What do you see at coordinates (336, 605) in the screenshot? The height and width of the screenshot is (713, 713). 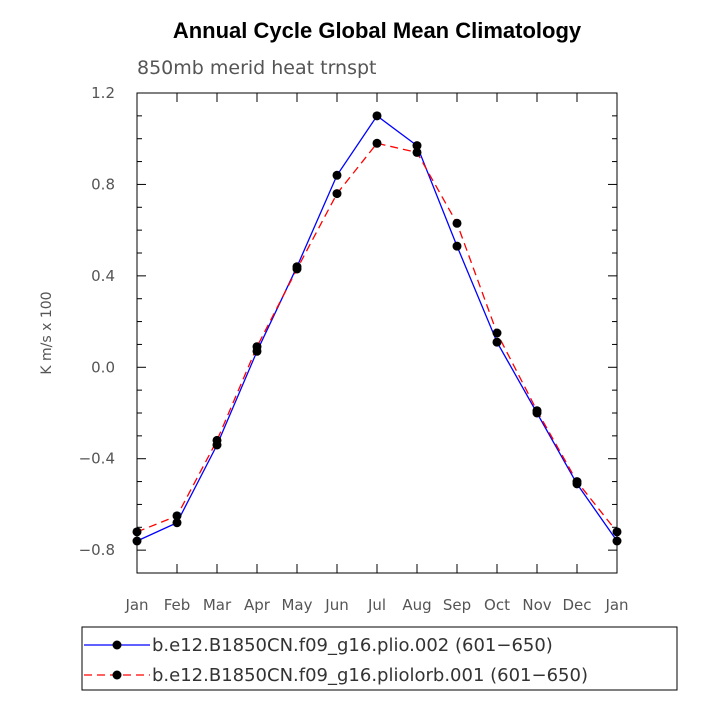 I see `x-tick-label: Jun` at bounding box center [336, 605].